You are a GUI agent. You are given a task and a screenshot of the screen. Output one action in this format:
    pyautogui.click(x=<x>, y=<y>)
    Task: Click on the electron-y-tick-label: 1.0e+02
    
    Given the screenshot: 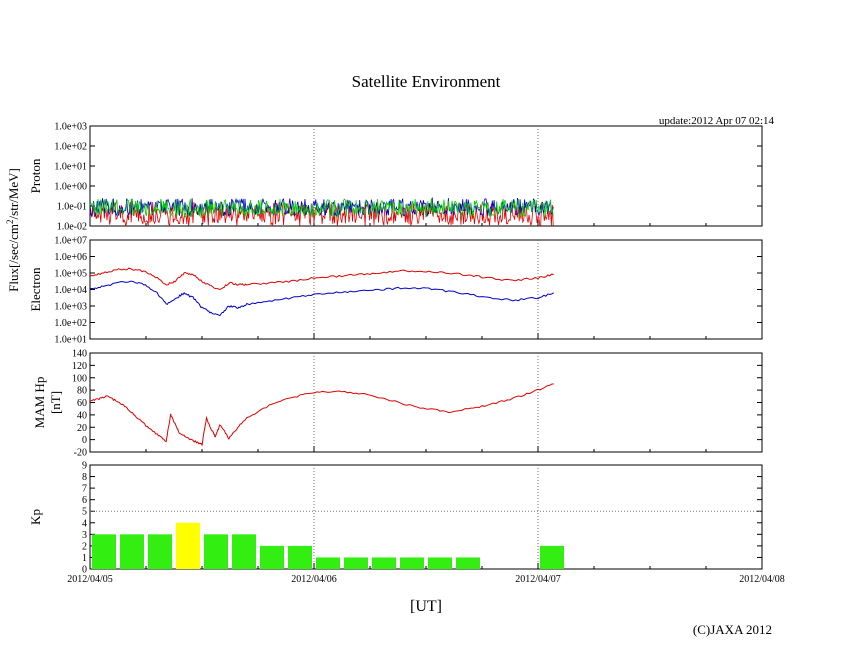 What is the action you would take?
    pyautogui.click(x=70, y=323)
    